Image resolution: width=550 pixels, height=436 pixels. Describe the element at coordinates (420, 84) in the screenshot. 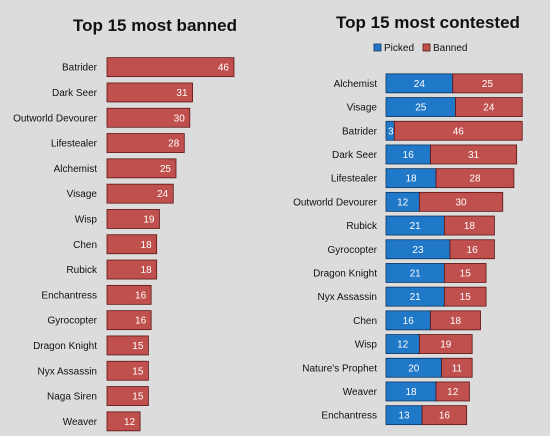

I see `right-picked-value-label: 24` at that location.